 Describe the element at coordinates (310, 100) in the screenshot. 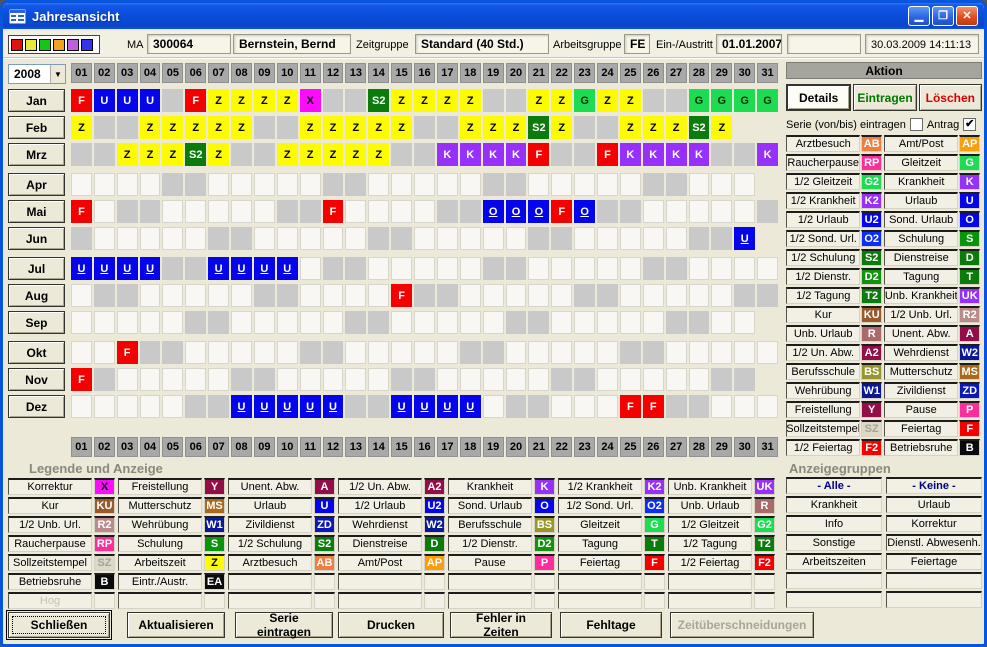

I see `day-cell-code-X: X` at that location.